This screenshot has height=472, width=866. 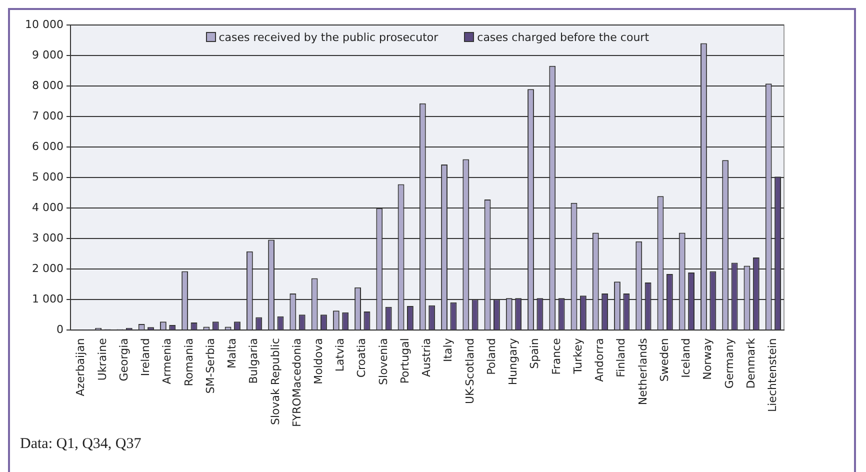 What do you see at coordinates (48, 85) in the screenshot?
I see `y-tick-label: 8 000` at bounding box center [48, 85].